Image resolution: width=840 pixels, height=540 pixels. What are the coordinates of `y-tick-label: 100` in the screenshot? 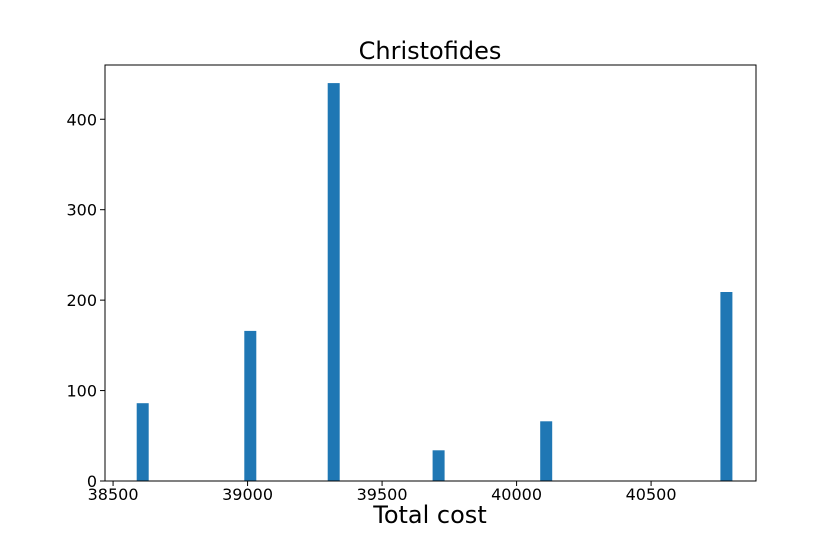 It's located at (81, 391).